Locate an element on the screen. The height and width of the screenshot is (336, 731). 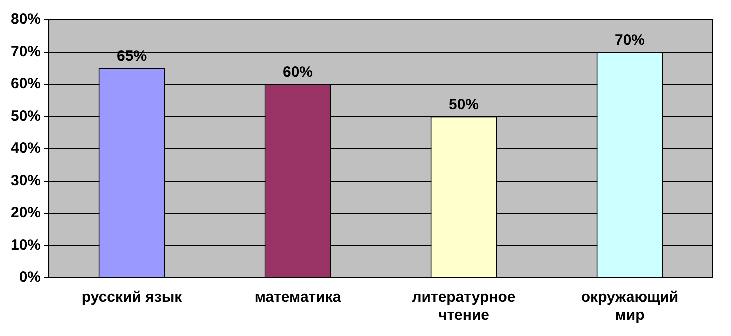
y-tick-label: 10% is located at coordinates (26, 245).